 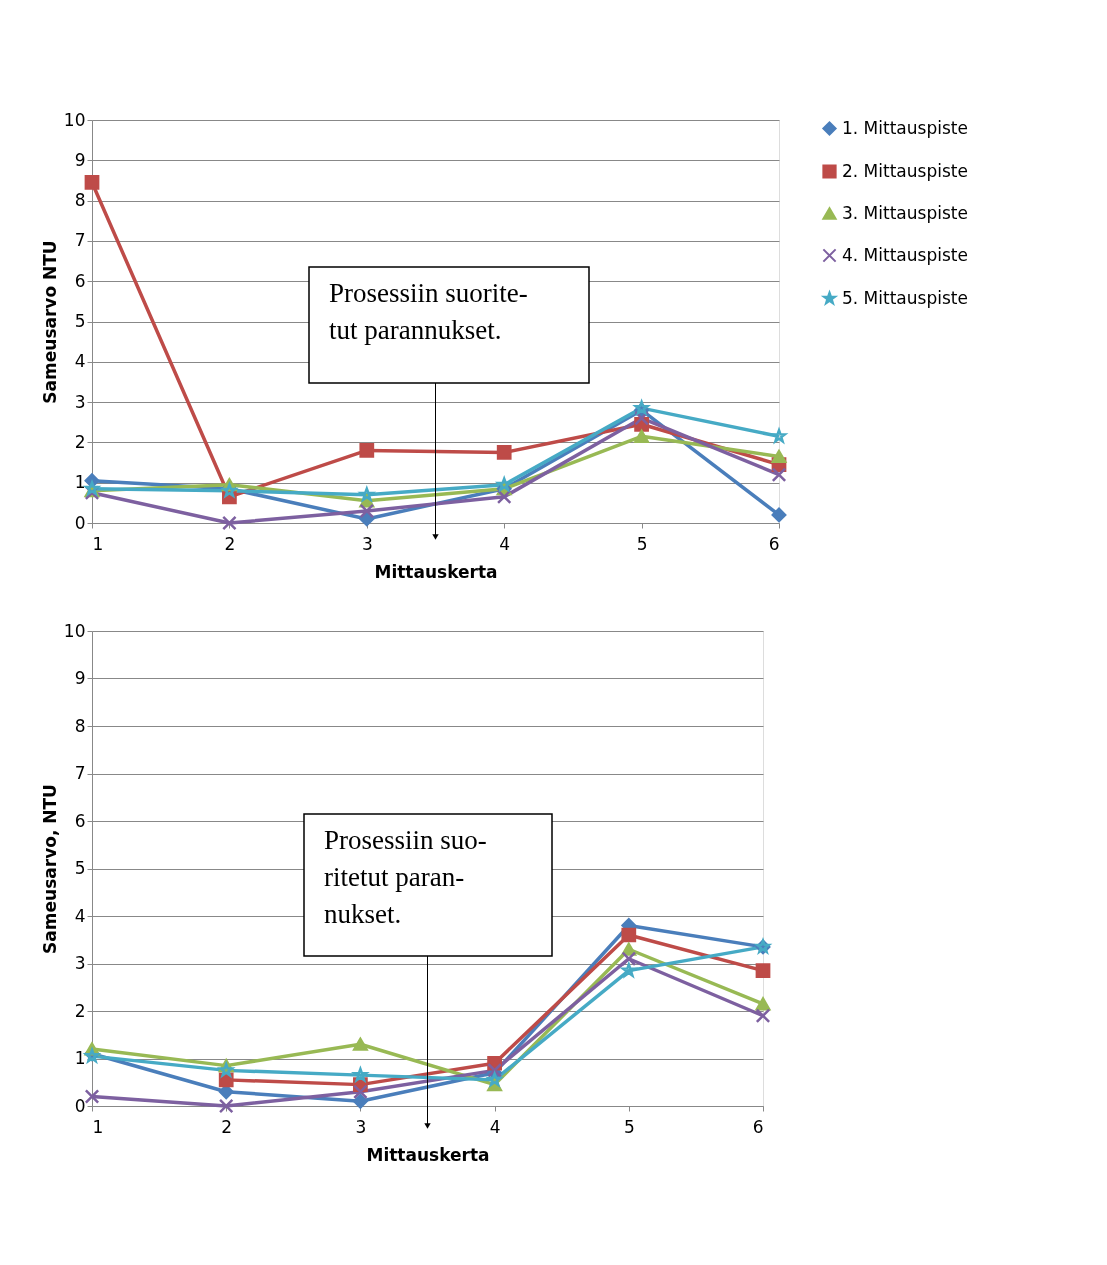 I want to click on legend-label: 5. Mittauspiste, so click(x=905, y=297).